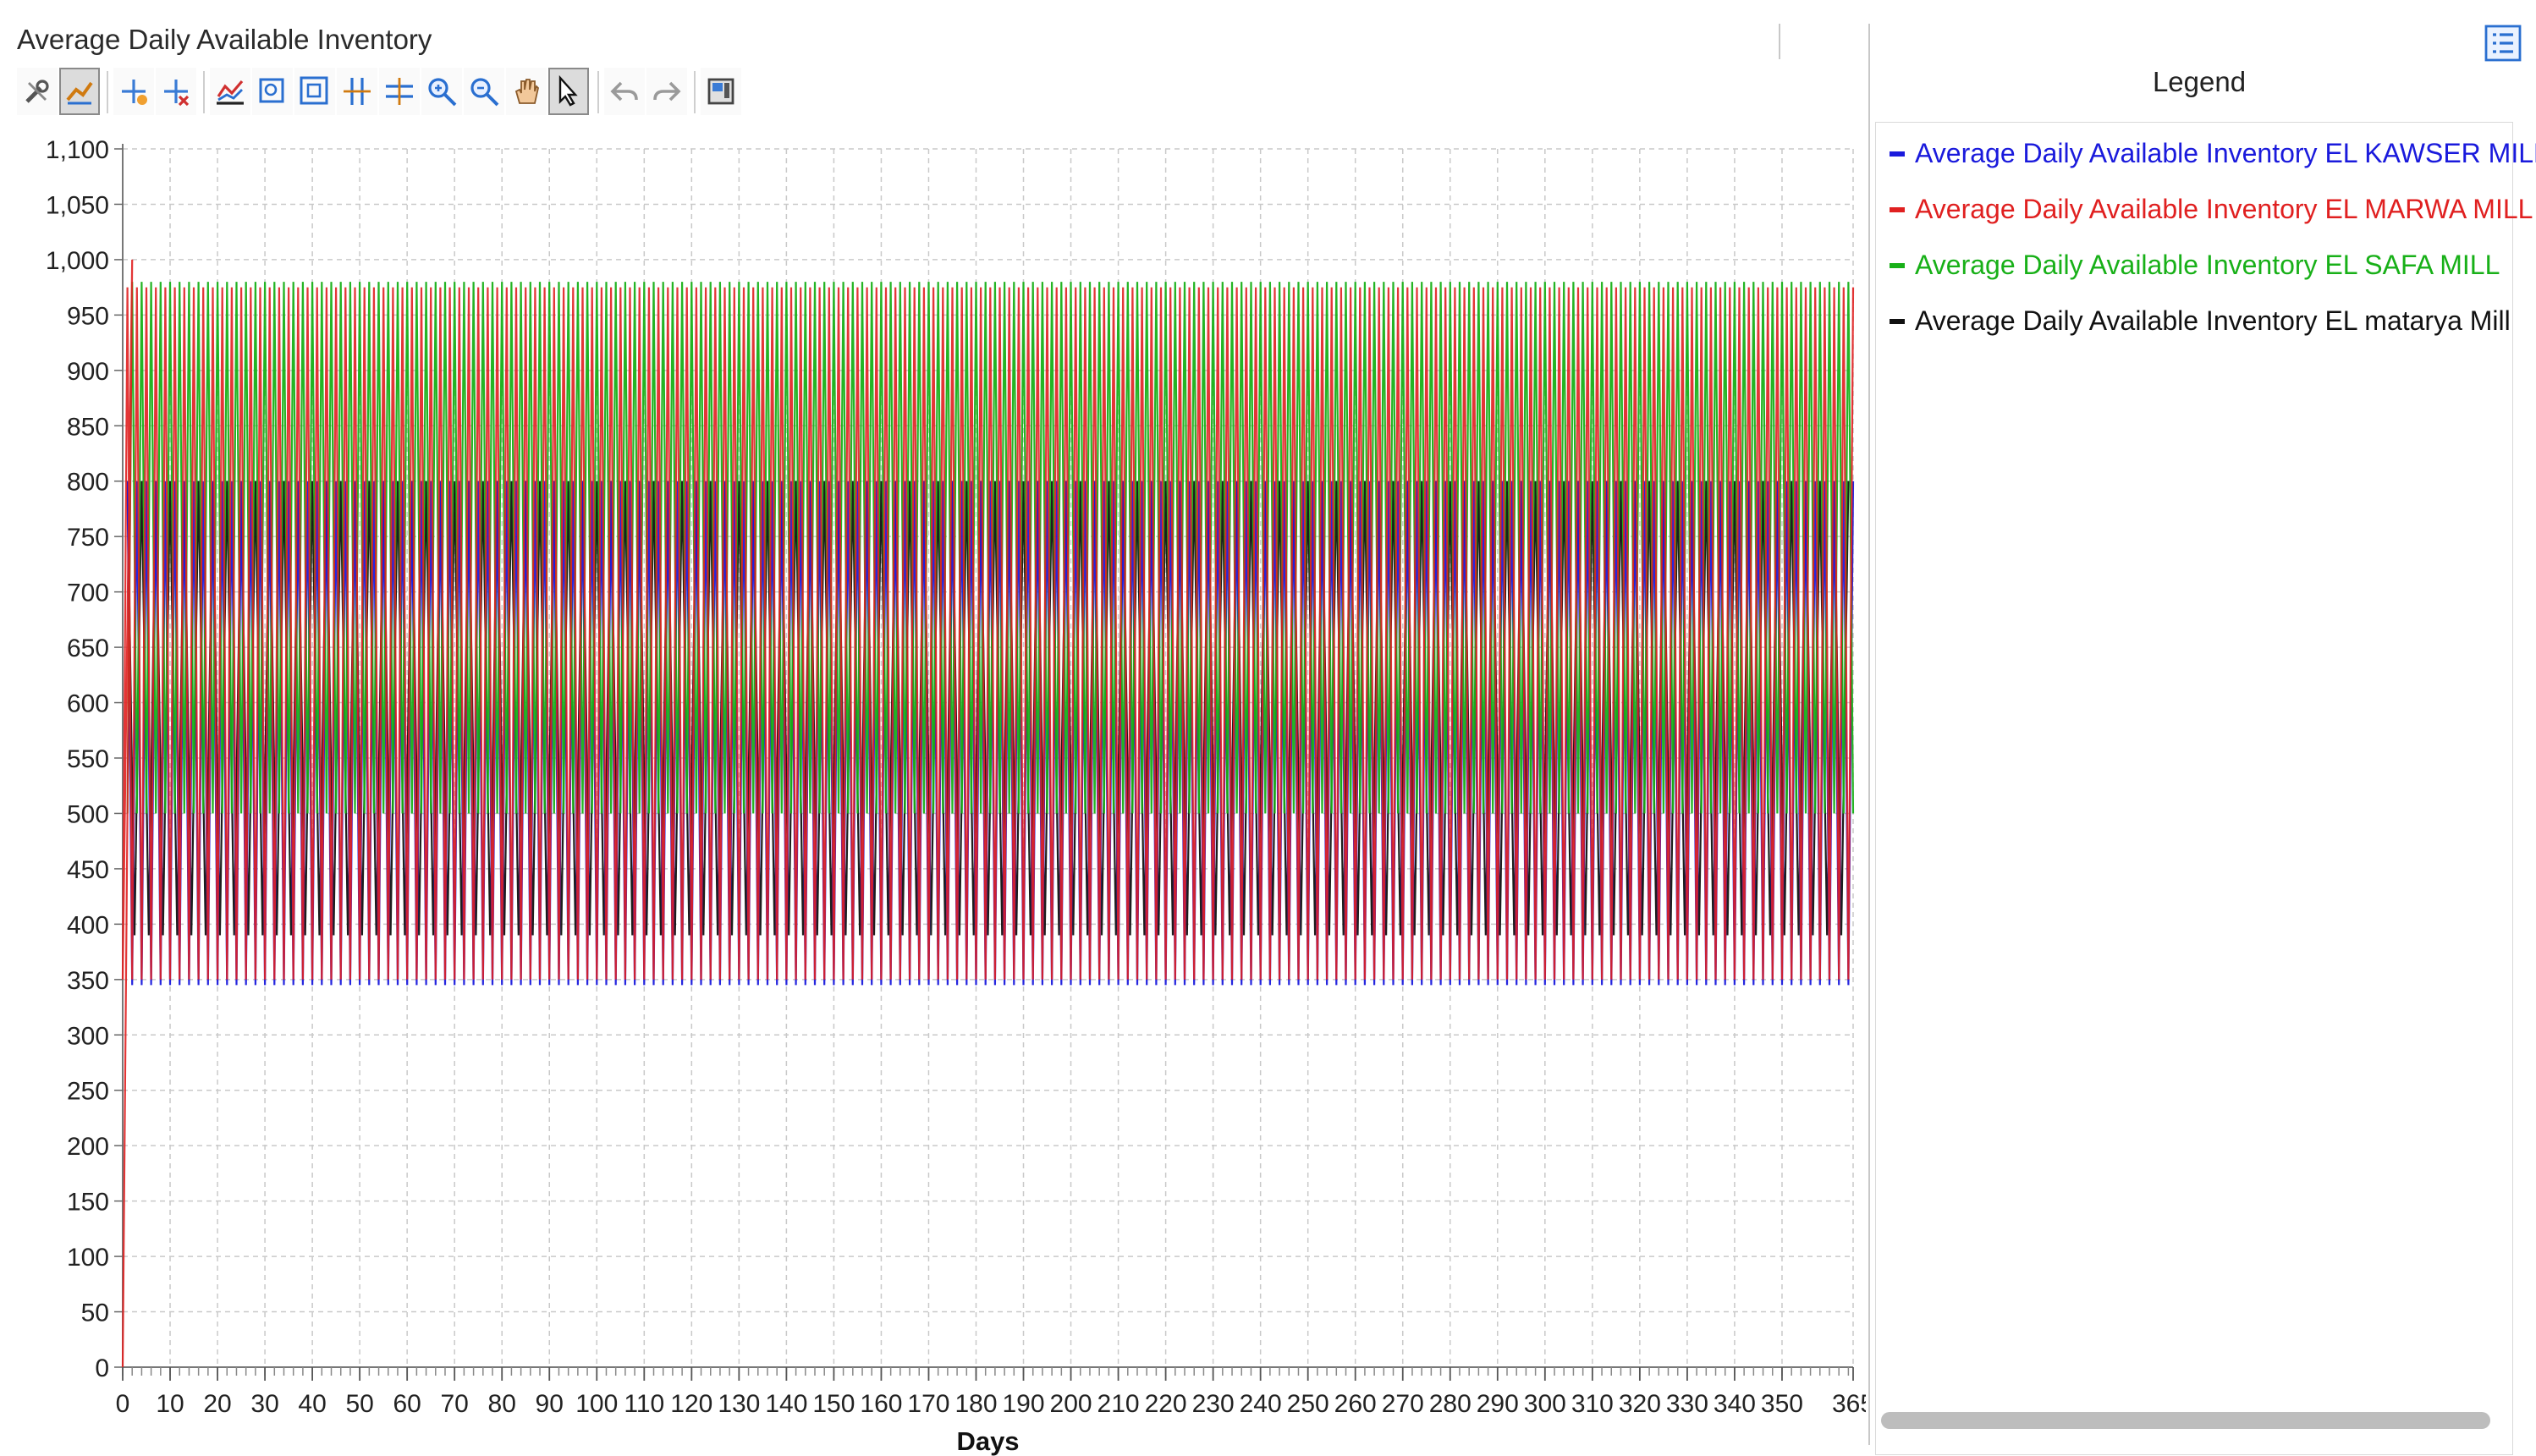 This screenshot has height=1456, width=2536. I want to click on chart-window-title: Average Daily Available Inventory, so click(225, 40).